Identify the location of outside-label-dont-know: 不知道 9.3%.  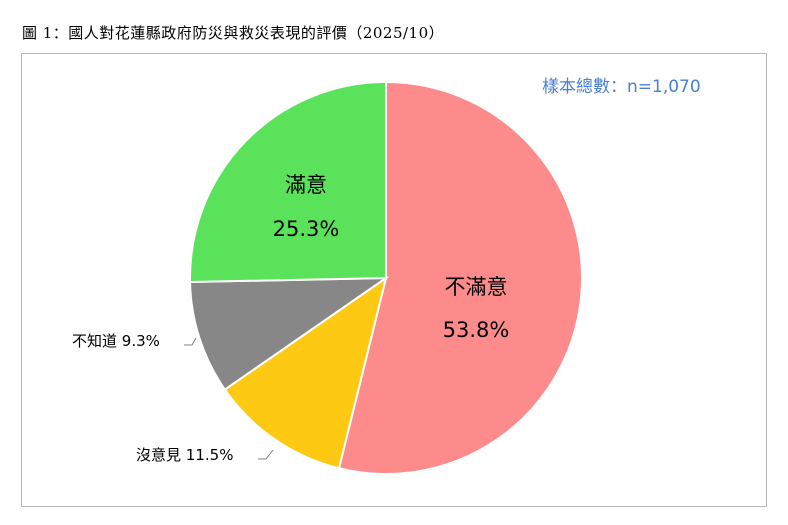
(116, 341).